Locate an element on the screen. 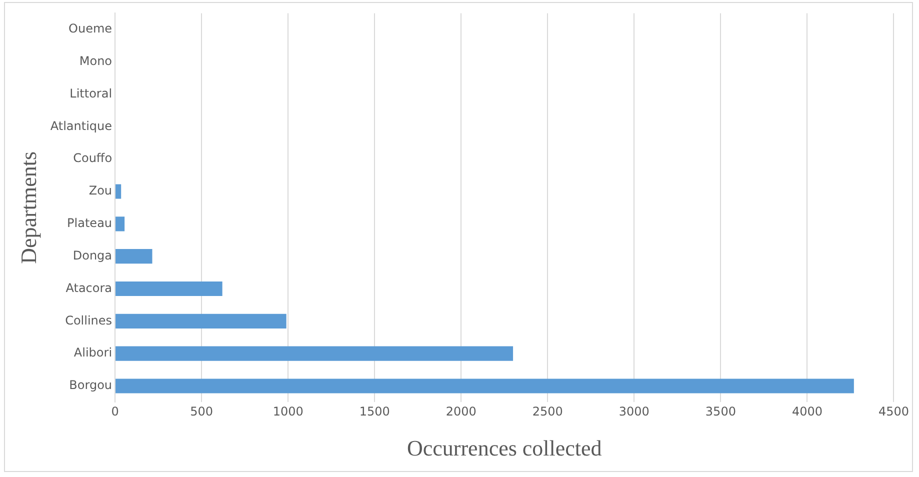 This screenshot has height=477, width=919. y-tick-label: Littoral is located at coordinates (91, 93).